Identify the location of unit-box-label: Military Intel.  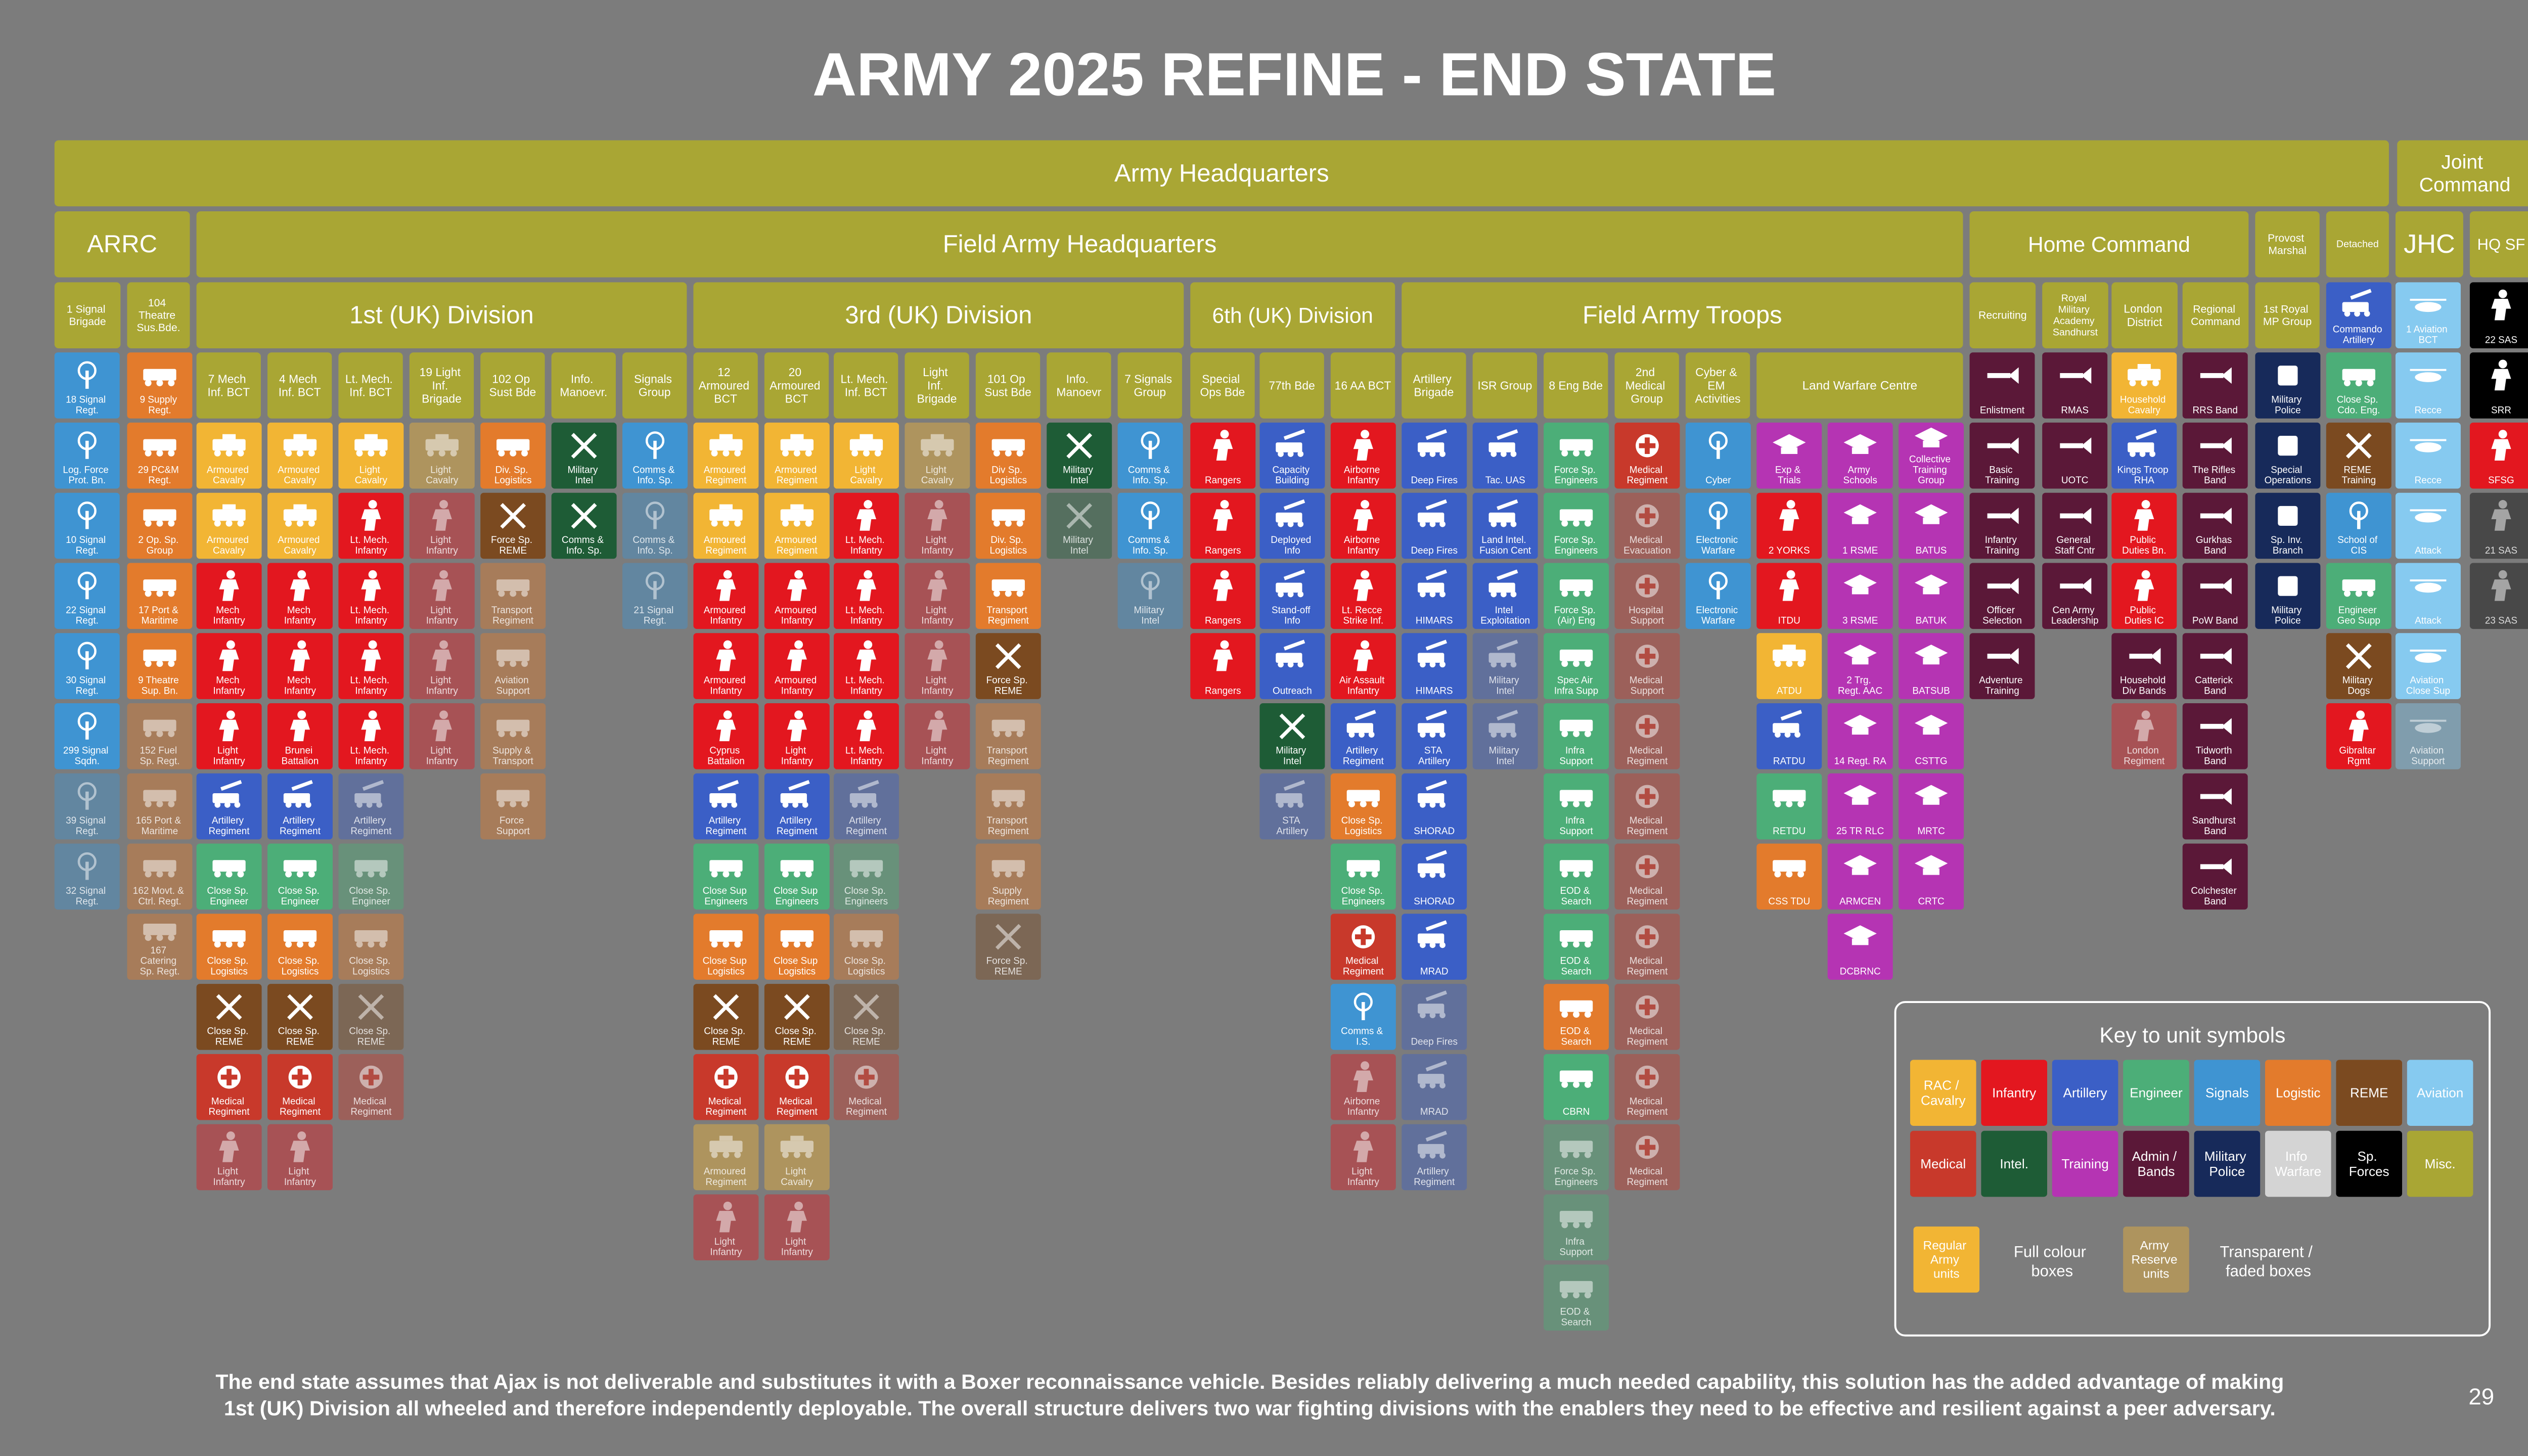
(1506, 685).